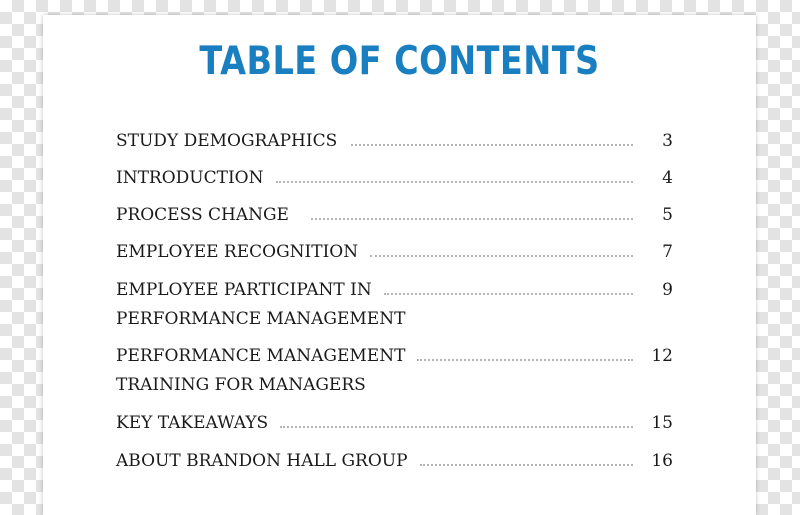 The width and height of the screenshot is (800, 515). Describe the element at coordinates (394, 215) in the screenshot. I see `toc-entry: PROCESS CHANGE 5` at that location.